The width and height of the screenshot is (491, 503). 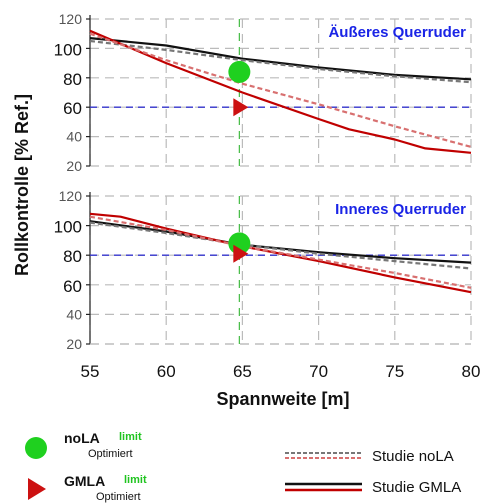 I want to click on x-tick-label: 60, so click(x=166, y=371).